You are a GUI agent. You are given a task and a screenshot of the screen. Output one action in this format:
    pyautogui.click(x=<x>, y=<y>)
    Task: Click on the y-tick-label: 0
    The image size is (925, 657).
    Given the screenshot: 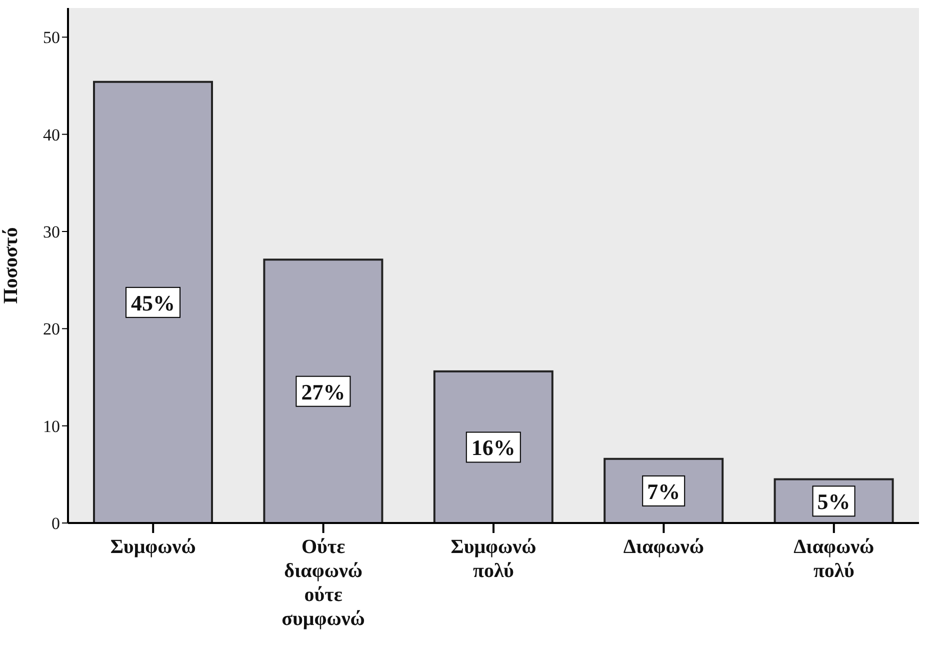 What is the action you would take?
    pyautogui.click(x=56, y=524)
    